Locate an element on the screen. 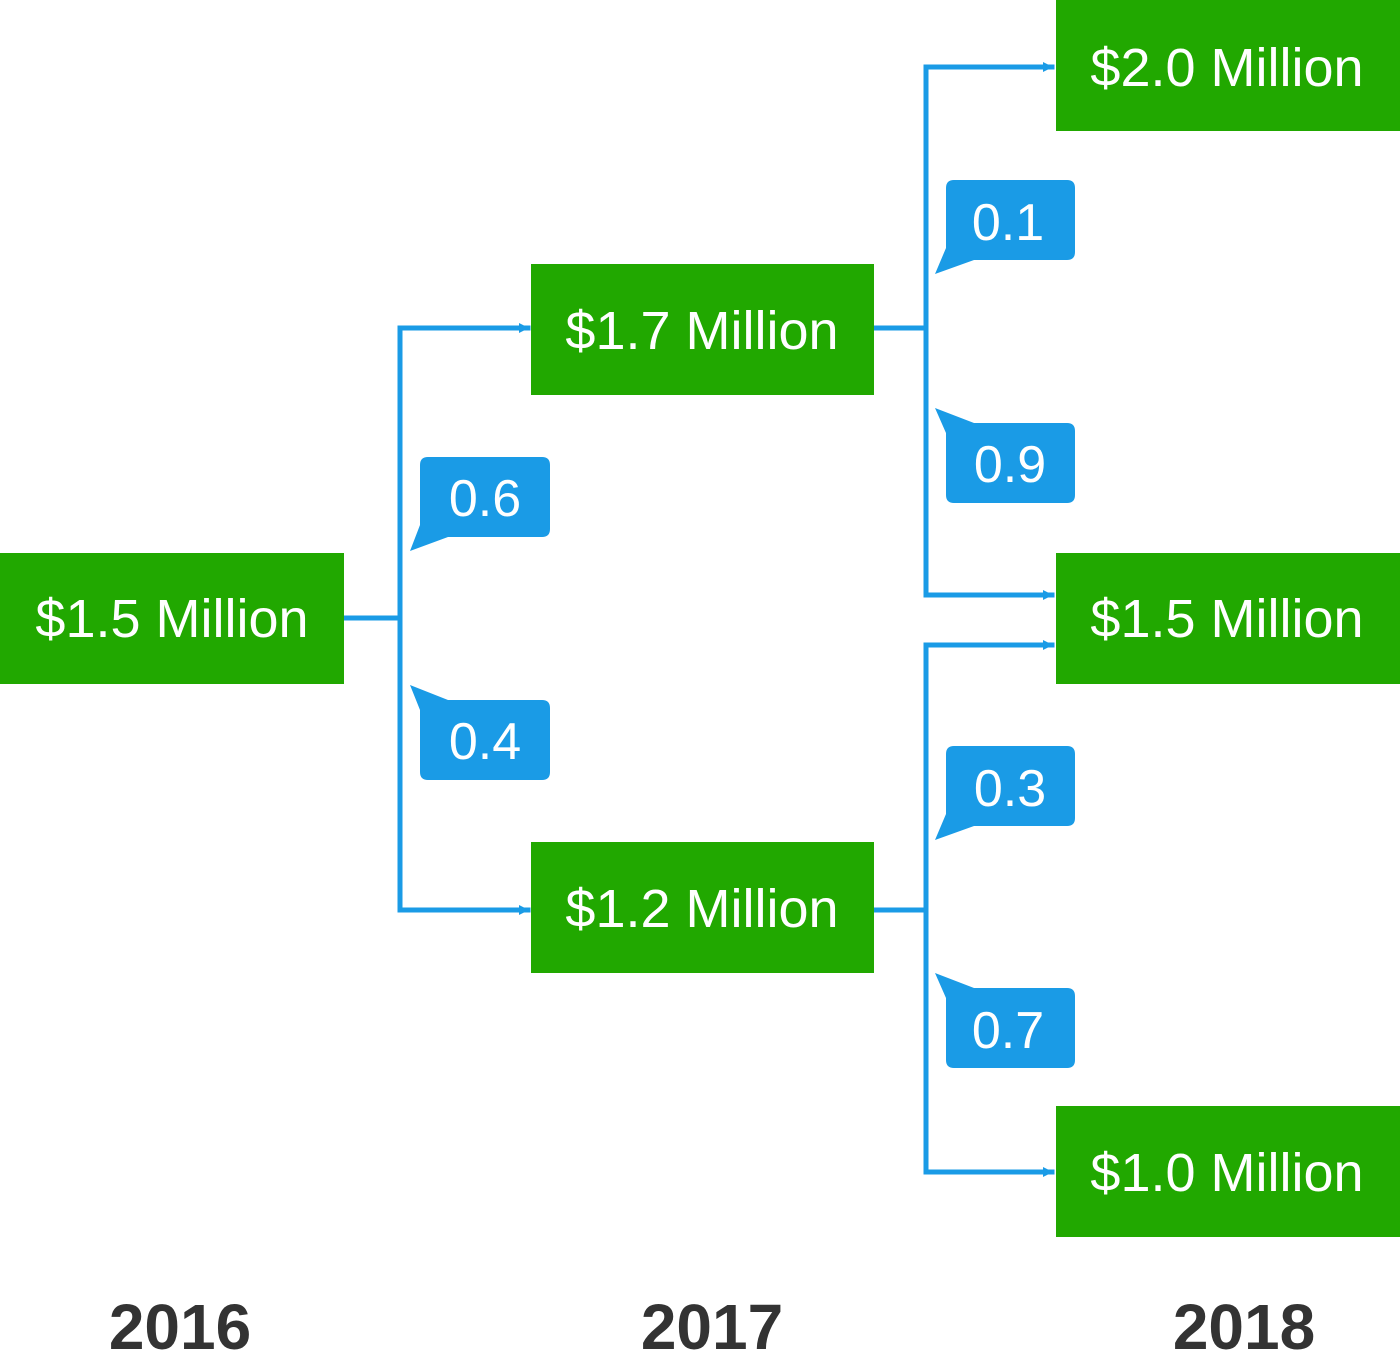  probability-badge-root-to-low: 0.4 is located at coordinates (480, 732).